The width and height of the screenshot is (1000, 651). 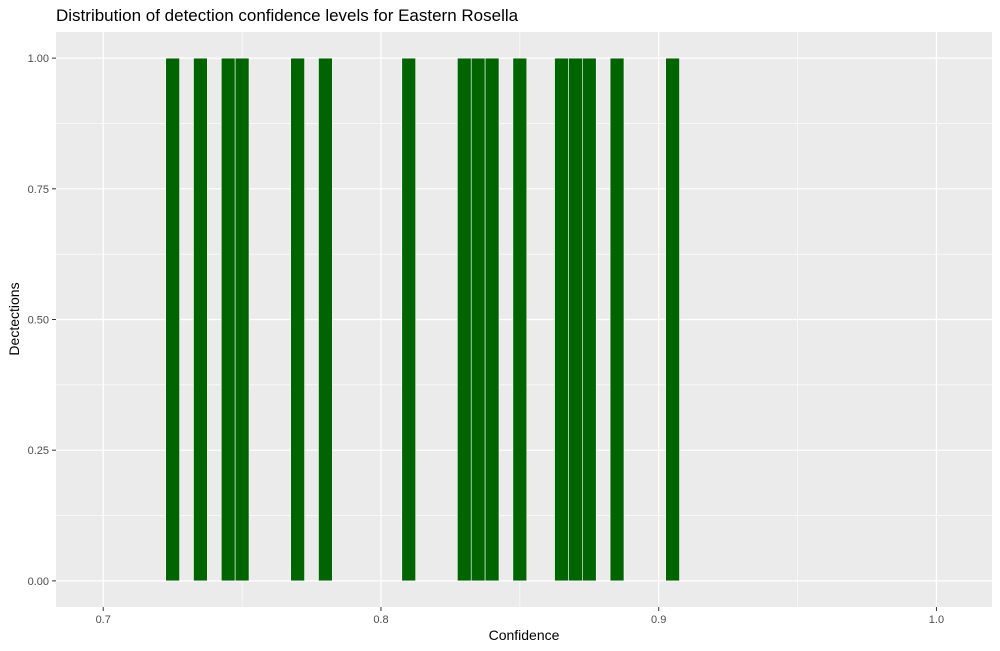 I want to click on y-tick-label: 0.75, so click(x=38, y=190).